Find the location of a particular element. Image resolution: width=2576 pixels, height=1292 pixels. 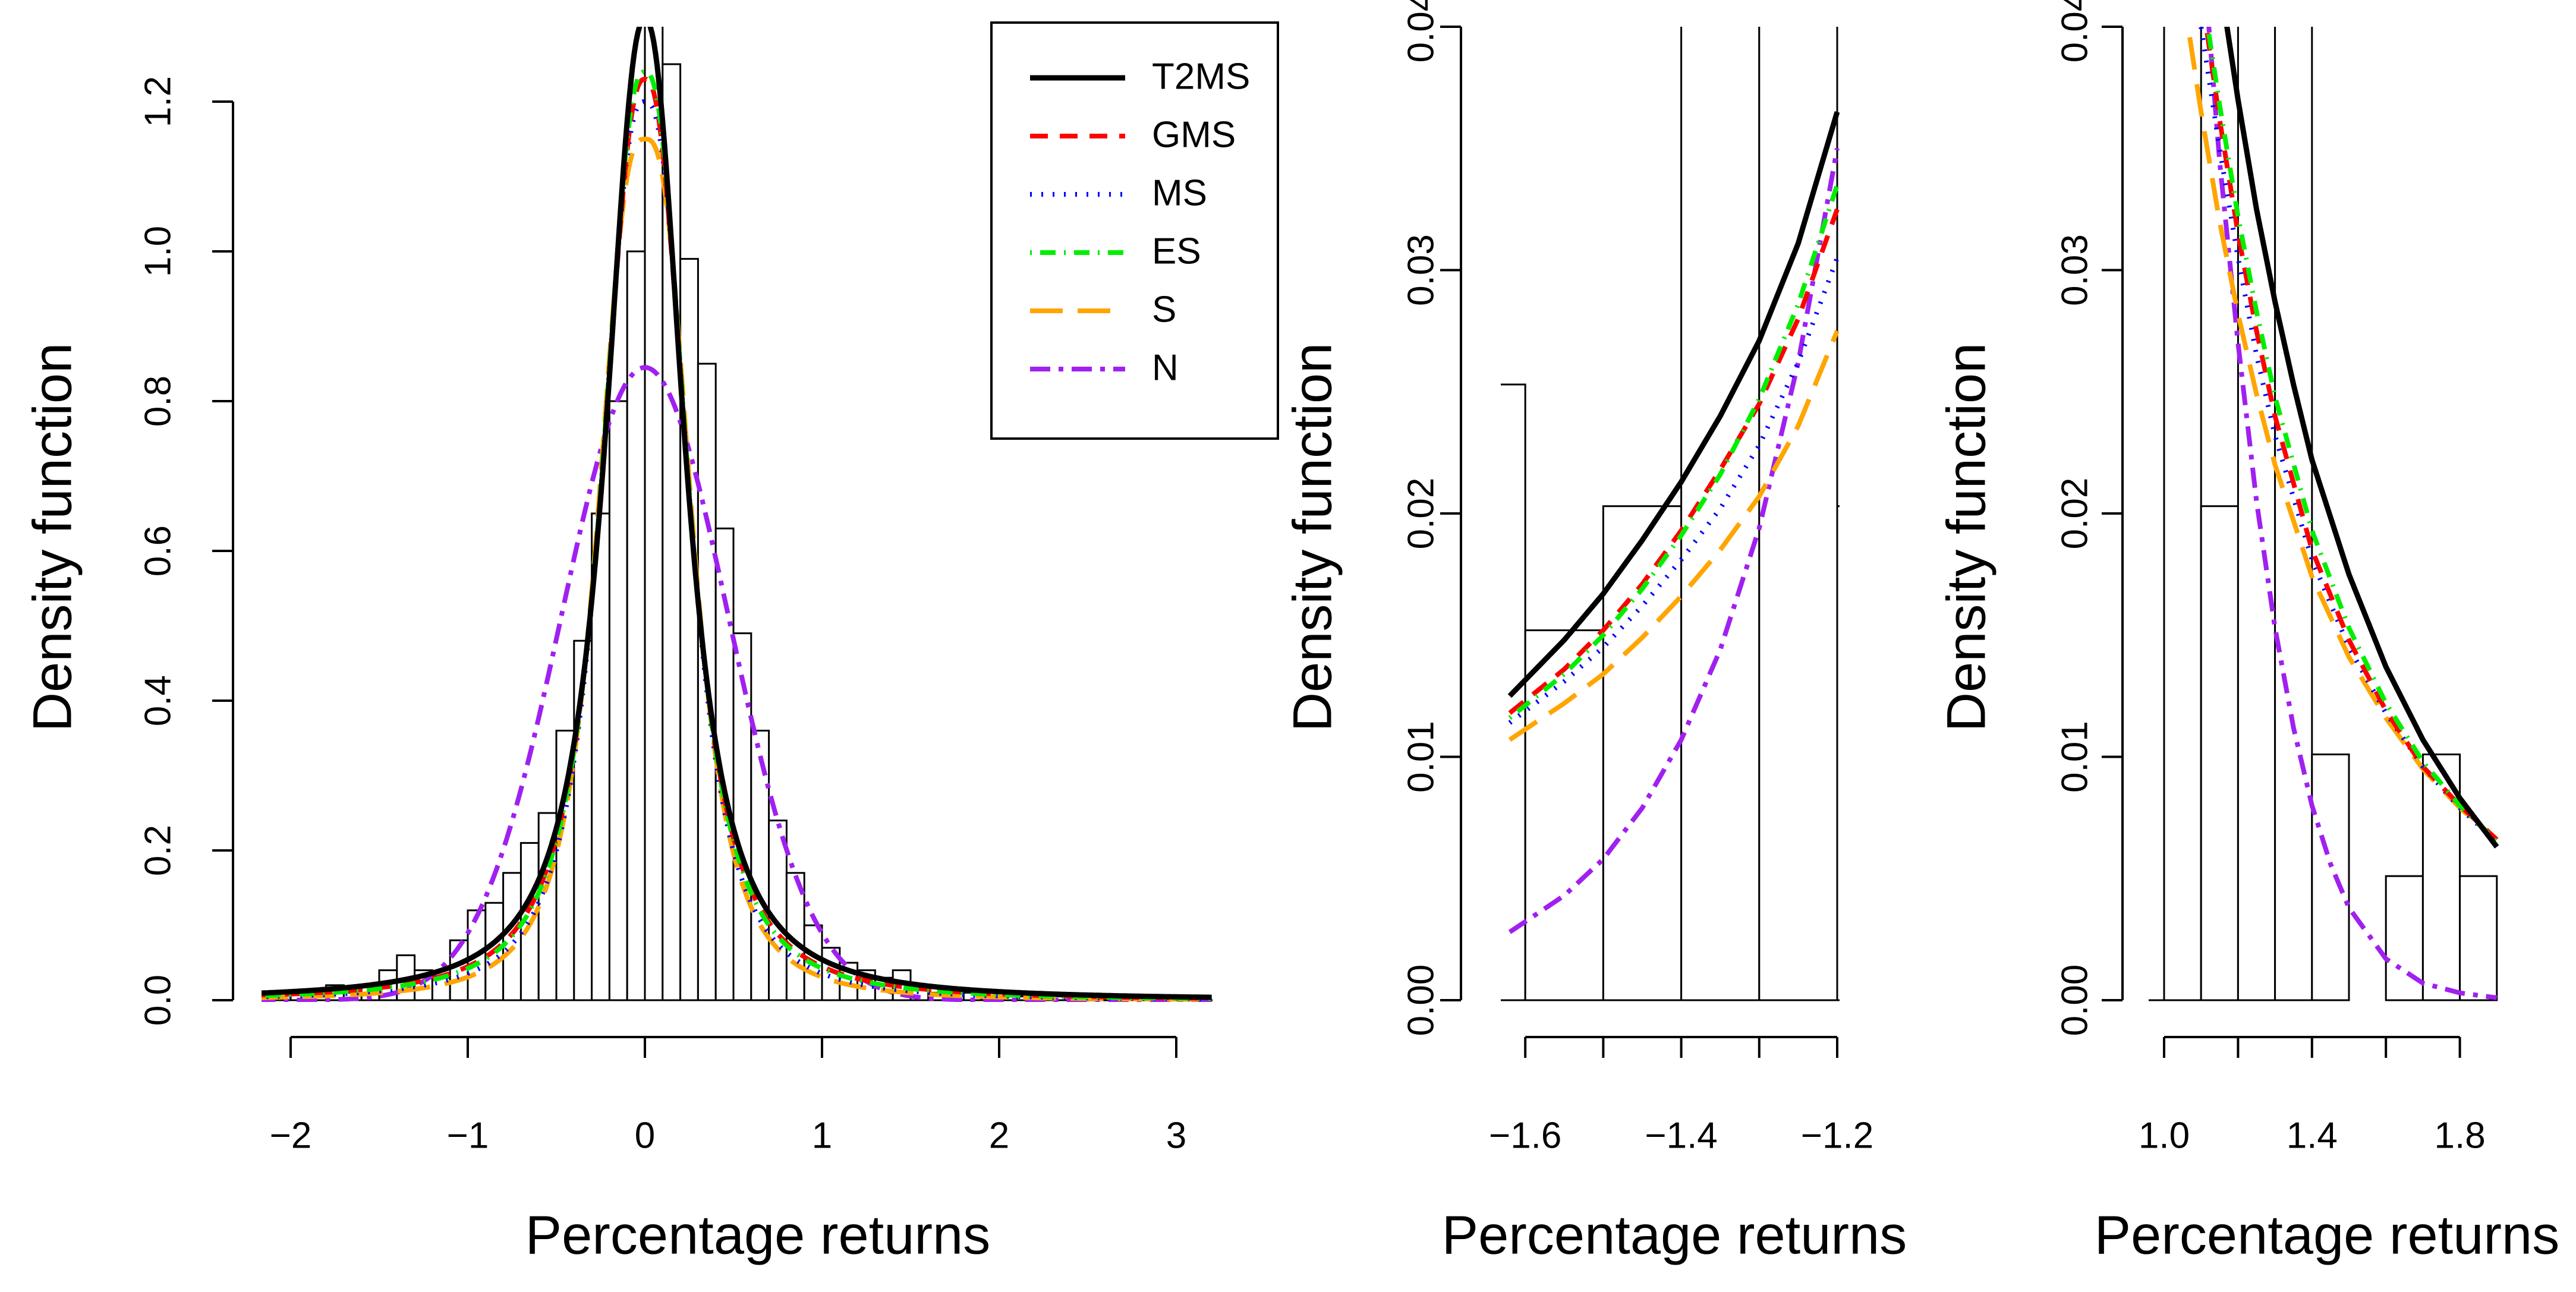

x-tick-label: −2 is located at coordinates (291, 1136).